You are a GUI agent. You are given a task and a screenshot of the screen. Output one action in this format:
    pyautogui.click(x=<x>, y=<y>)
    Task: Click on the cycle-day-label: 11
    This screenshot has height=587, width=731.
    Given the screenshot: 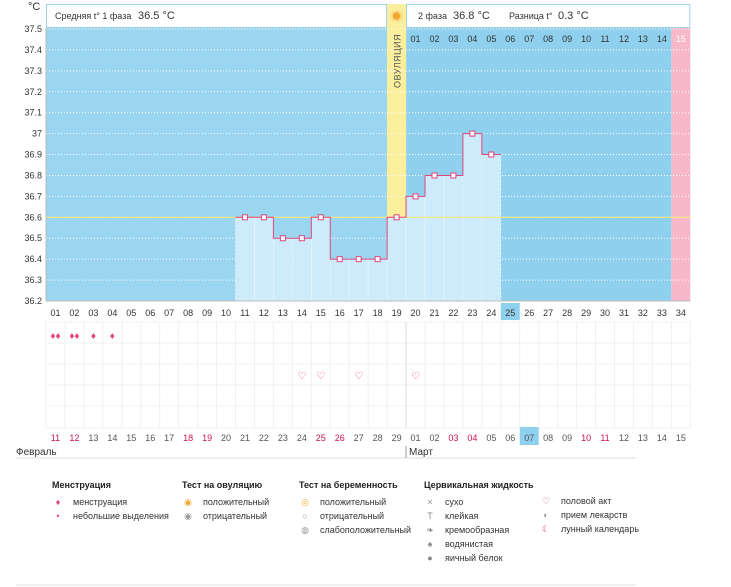 What is the action you would take?
    pyautogui.click(x=244, y=313)
    